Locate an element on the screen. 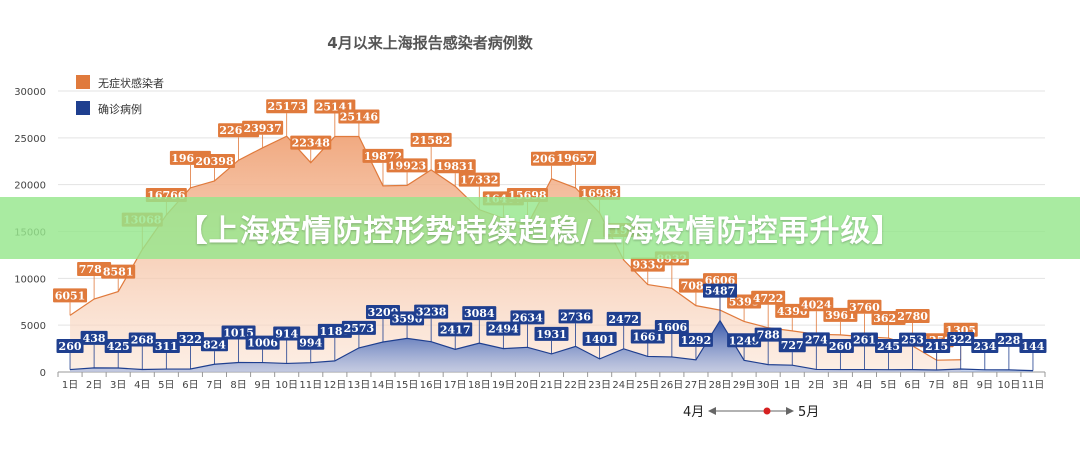 The height and width of the screenshot is (454, 1080). x-tick-label: 21日 is located at coordinates (551, 385).